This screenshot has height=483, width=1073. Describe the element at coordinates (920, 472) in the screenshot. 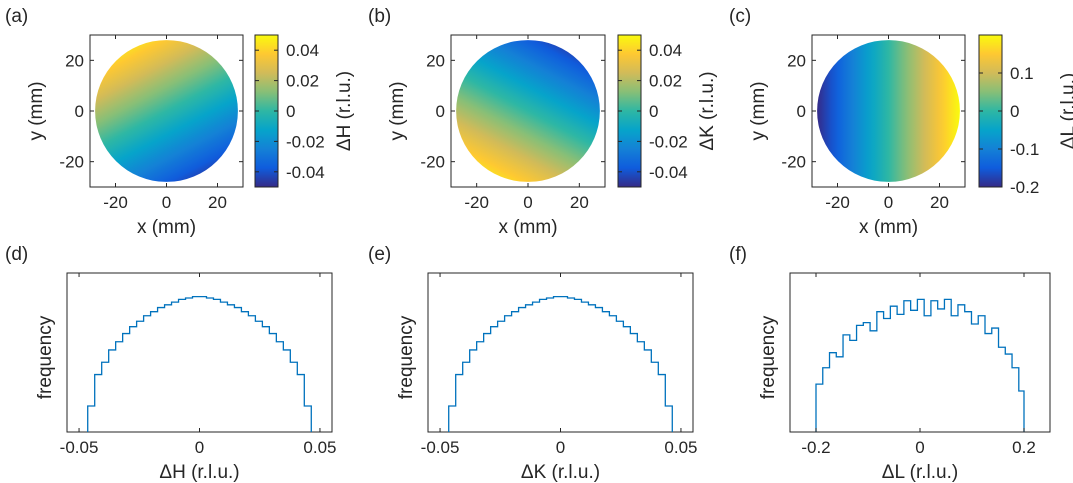

I see `x-axis-label: ΔL (r.l.u.)` at that location.